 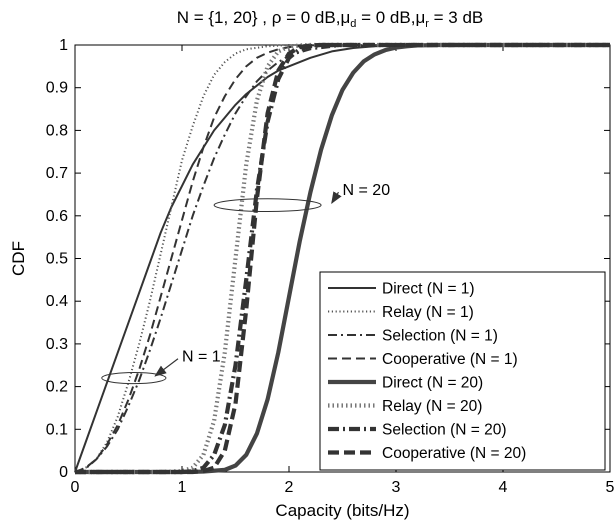 I want to click on legend-label-1: Relay (N = 1), so click(x=428, y=312).